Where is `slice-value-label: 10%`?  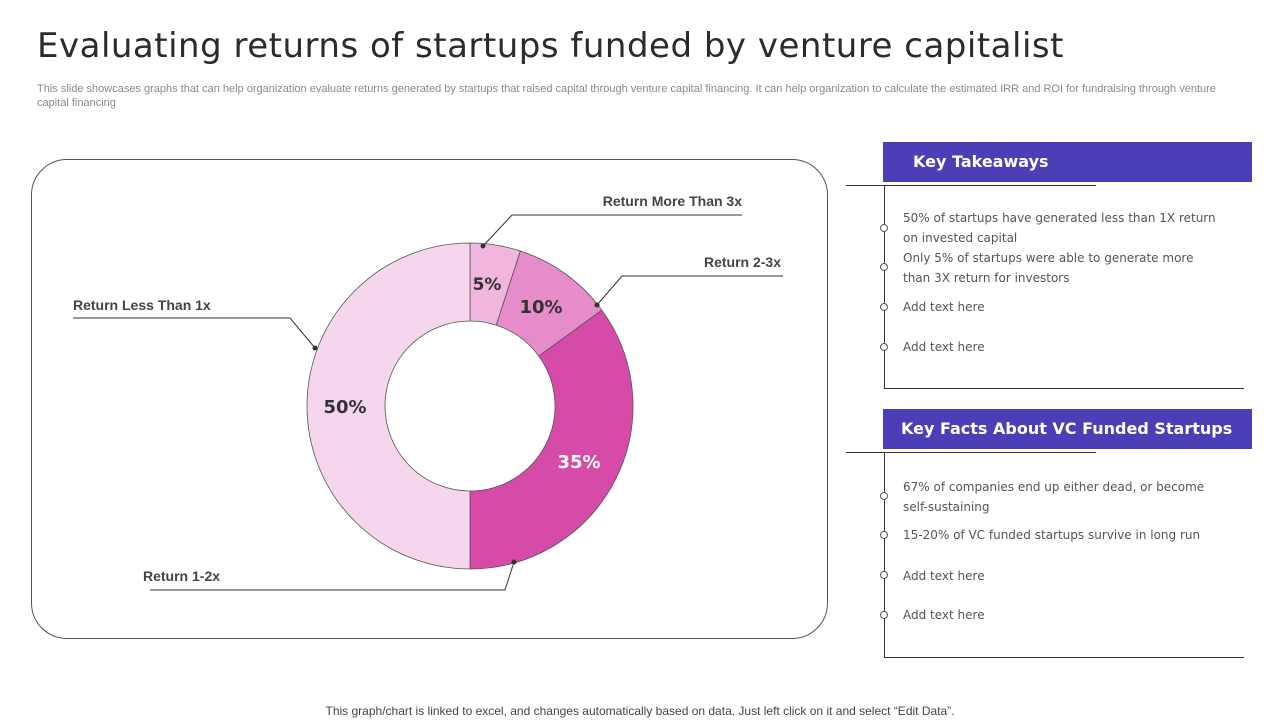 slice-value-label: 10% is located at coordinates (540, 307).